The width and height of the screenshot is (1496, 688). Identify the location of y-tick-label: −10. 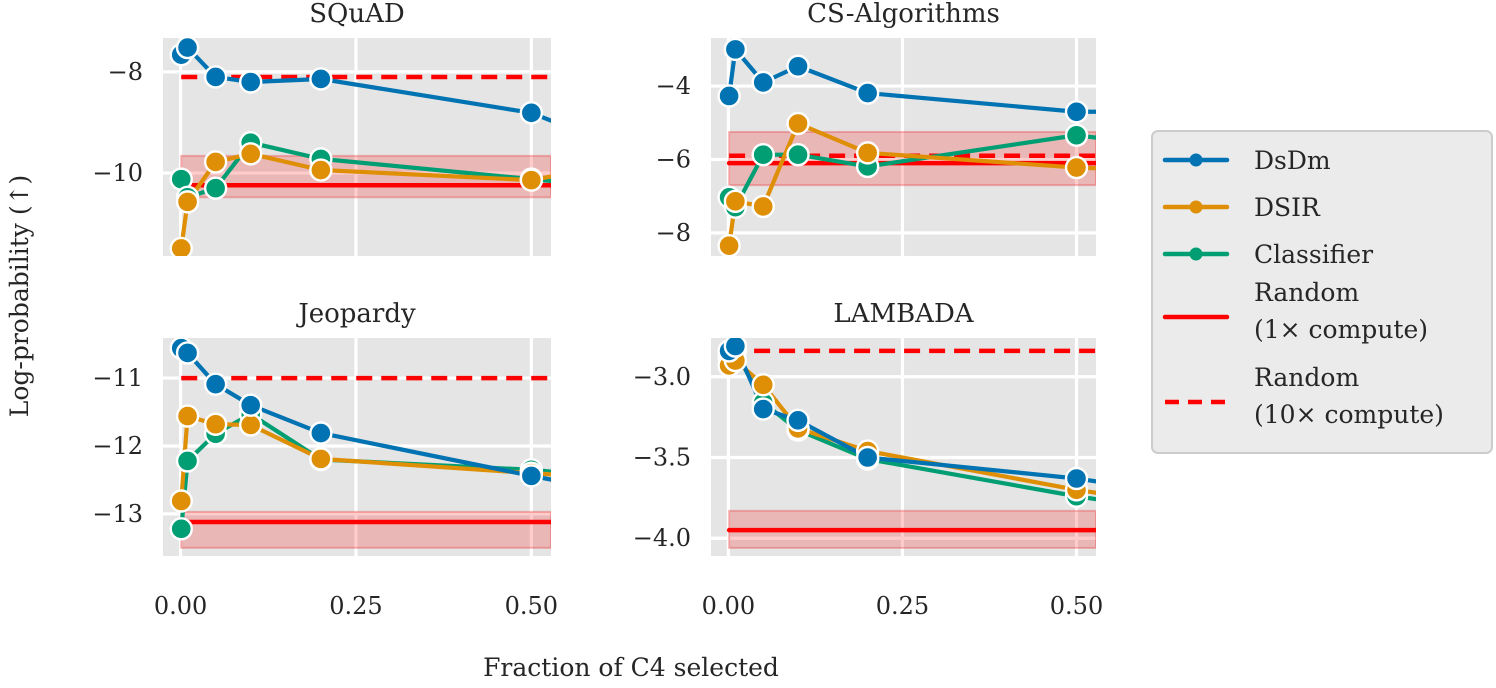
(117, 173).